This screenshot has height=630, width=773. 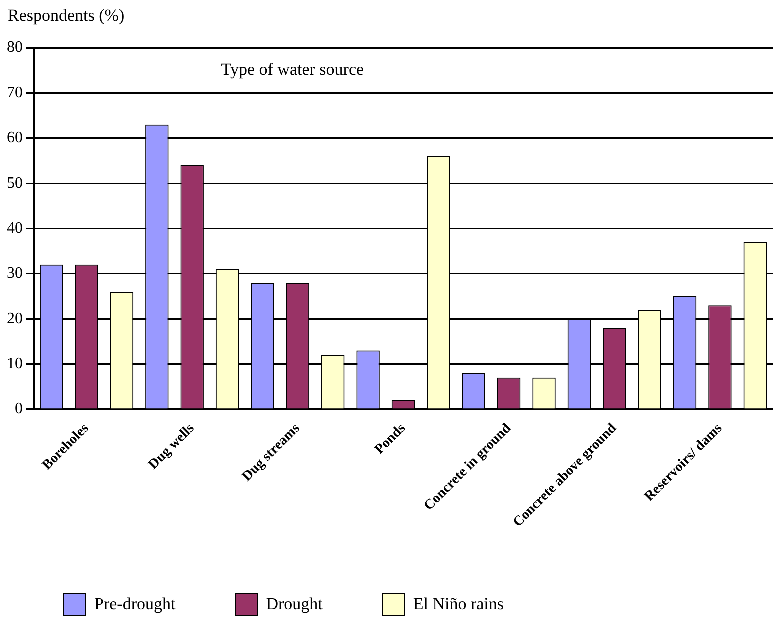 I want to click on y-axis-title: Respondents (%), so click(x=66, y=15).